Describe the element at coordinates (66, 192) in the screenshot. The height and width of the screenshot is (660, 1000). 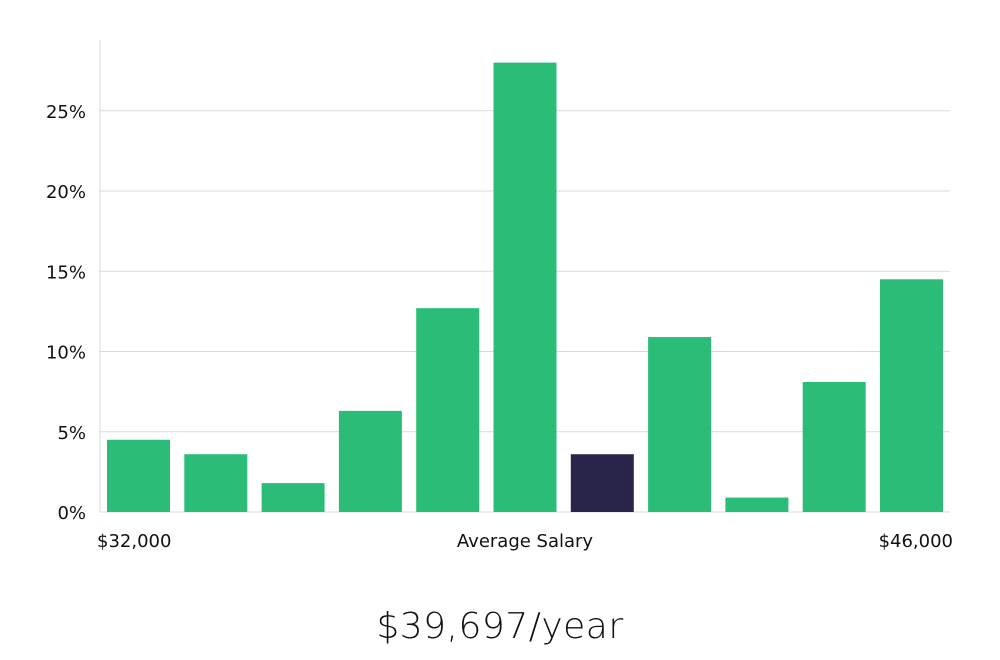
I see `y-tick-label: 20%` at that location.